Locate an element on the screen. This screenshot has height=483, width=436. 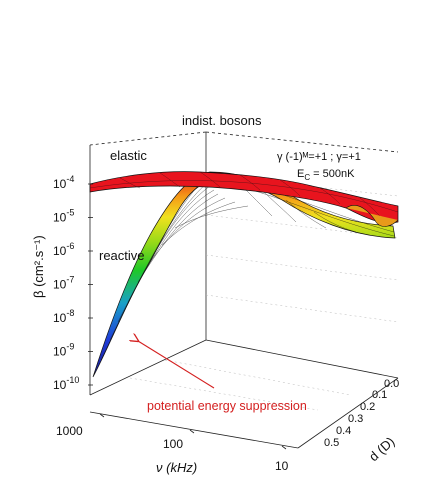
y-tick-0: 0.0 is located at coordinates (391, 384).